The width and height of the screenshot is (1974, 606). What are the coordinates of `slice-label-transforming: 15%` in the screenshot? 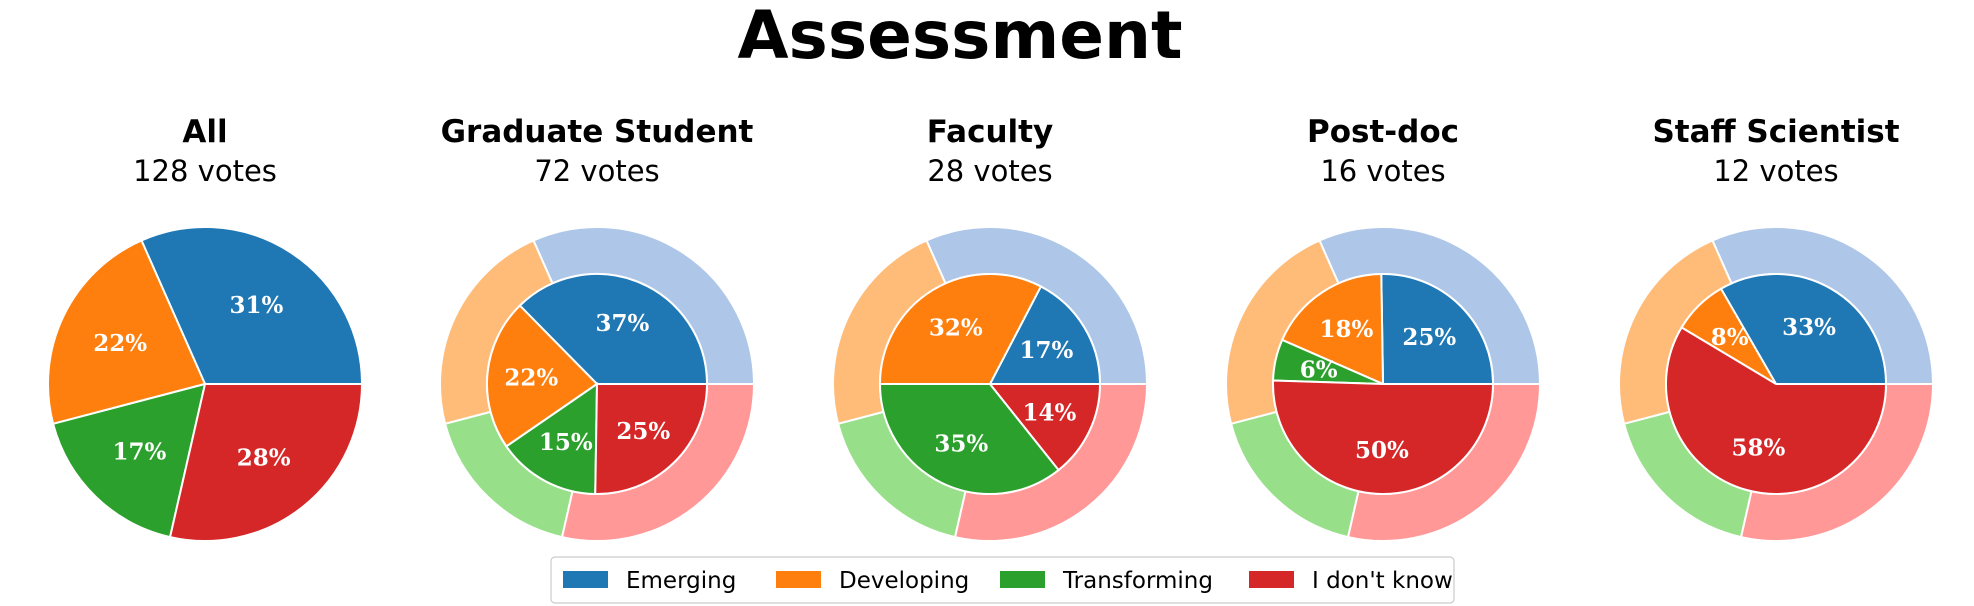 It's located at (566, 442).